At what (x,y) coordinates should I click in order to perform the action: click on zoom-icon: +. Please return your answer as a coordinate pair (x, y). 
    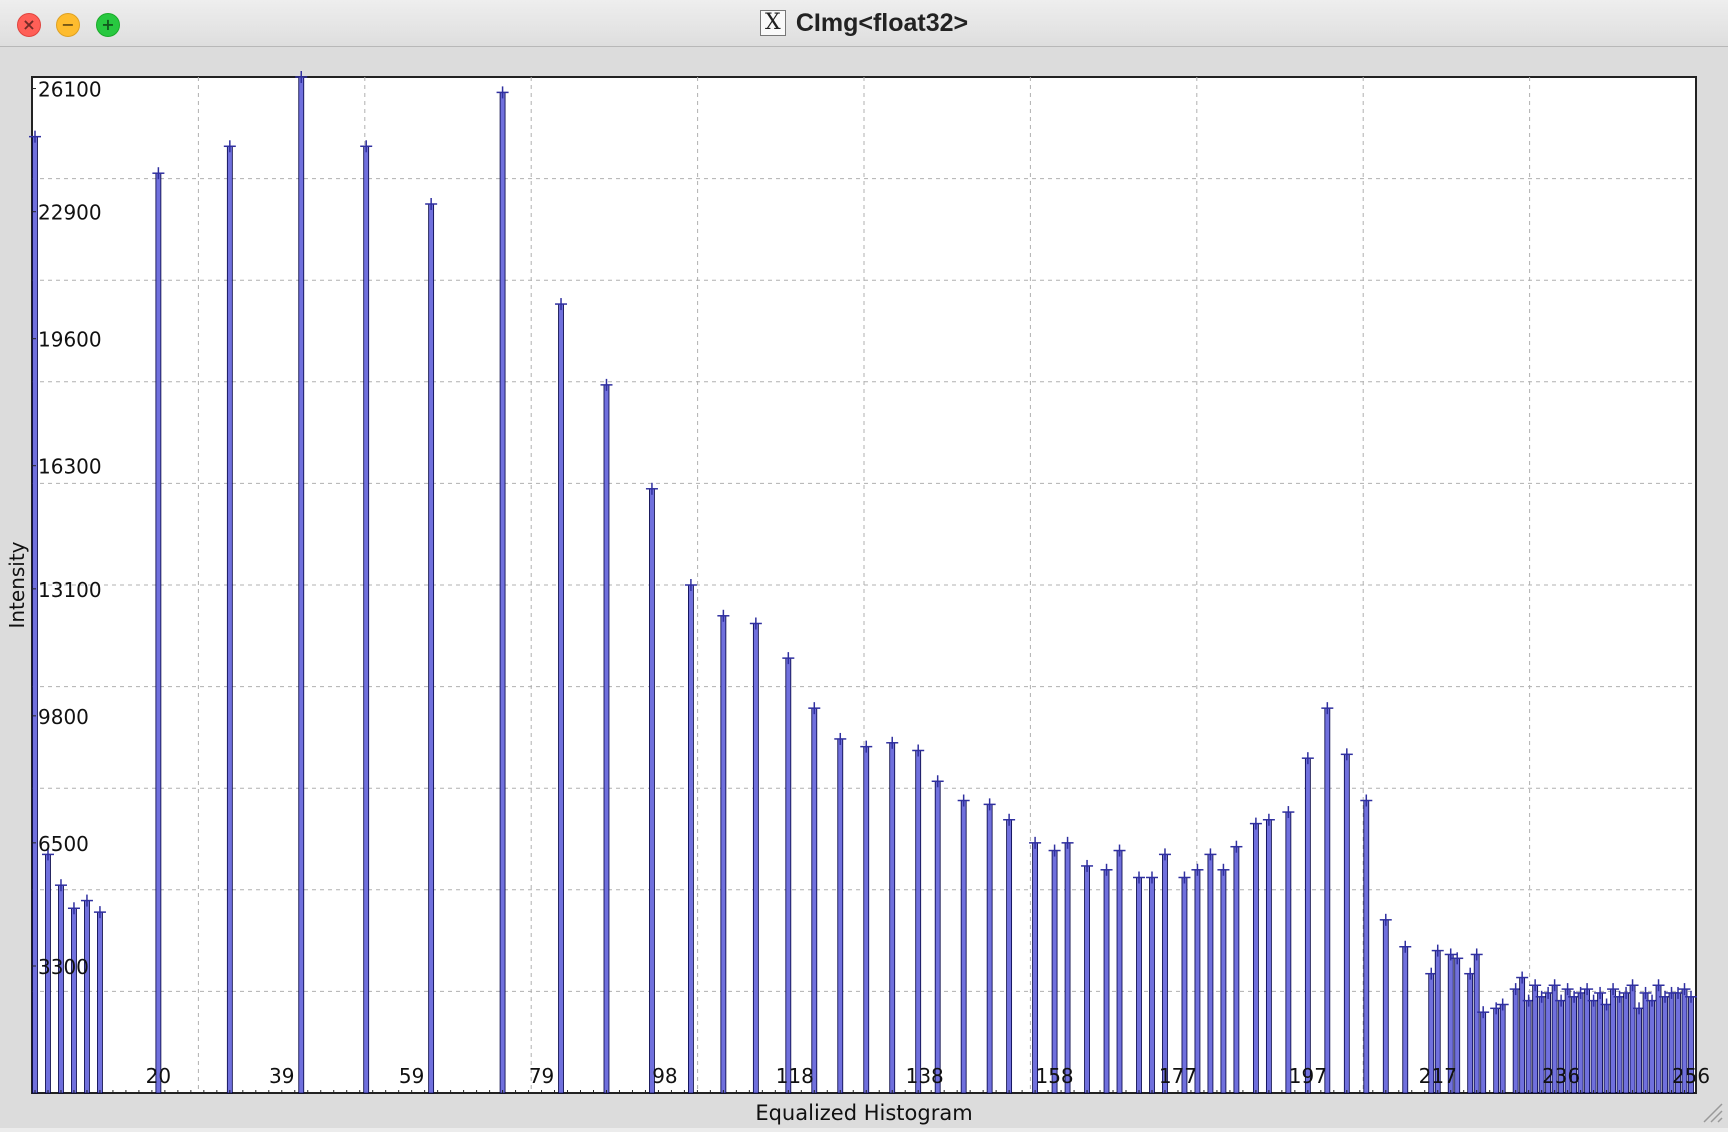
    Looking at the image, I should click on (108, 24).